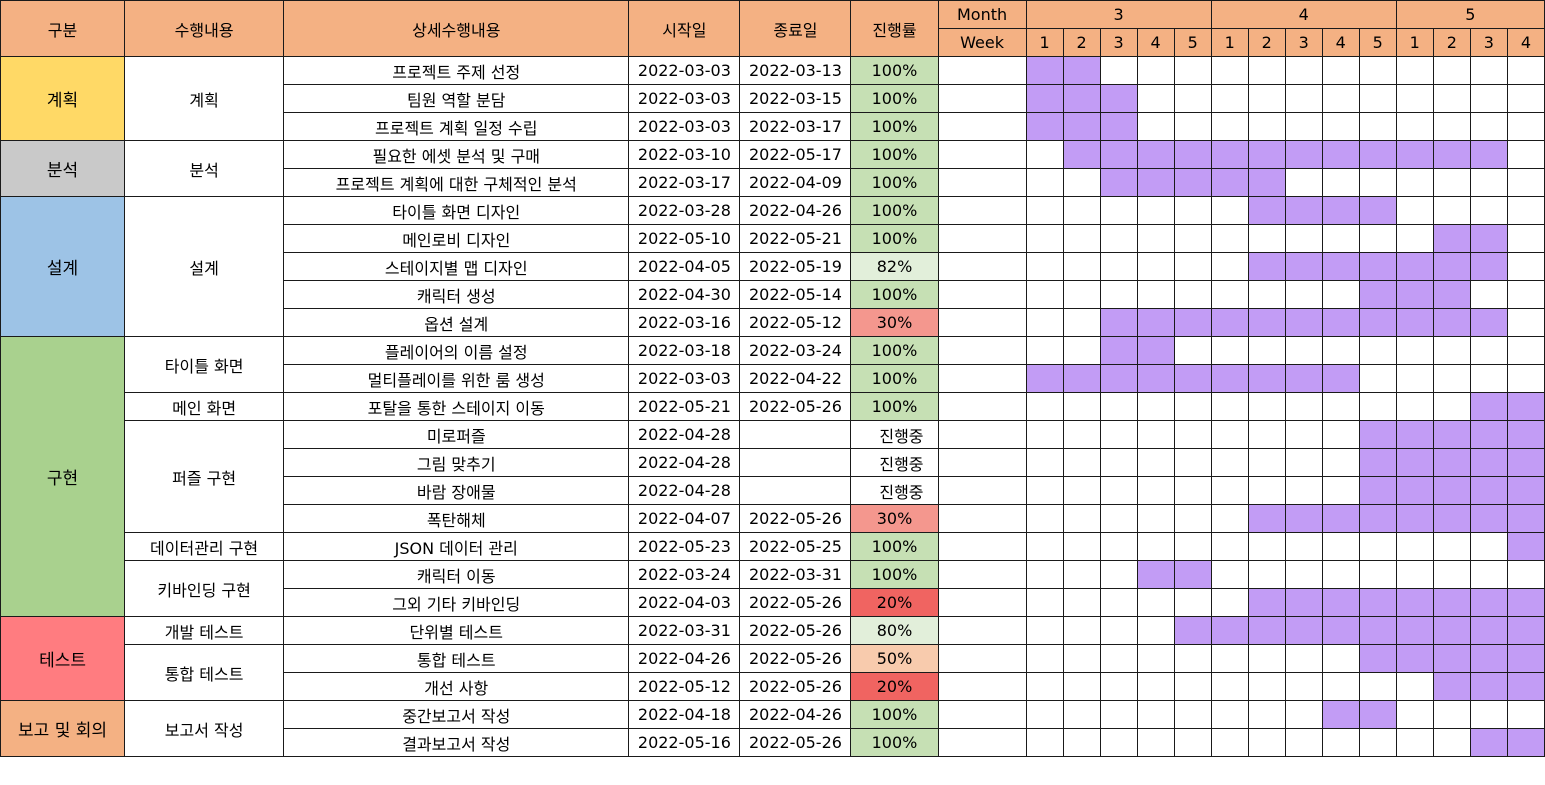 The height and width of the screenshot is (785, 1545). Describe the element at coordinates (456, 434) in the screenshot. I see `detail-cell: 미로퍼즐` at that location.